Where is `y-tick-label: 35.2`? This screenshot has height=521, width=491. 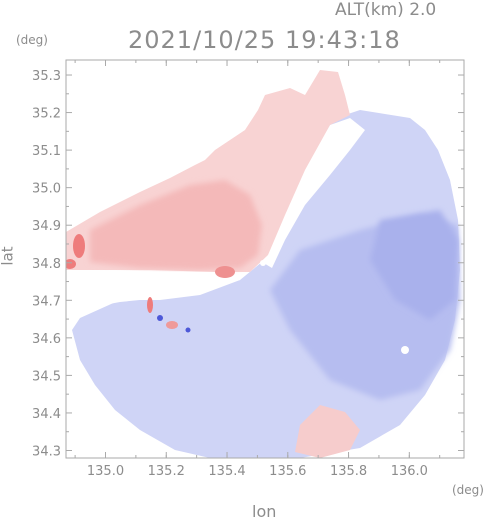
y-tick-label: 35.2 is located at coordinates (46, 114).